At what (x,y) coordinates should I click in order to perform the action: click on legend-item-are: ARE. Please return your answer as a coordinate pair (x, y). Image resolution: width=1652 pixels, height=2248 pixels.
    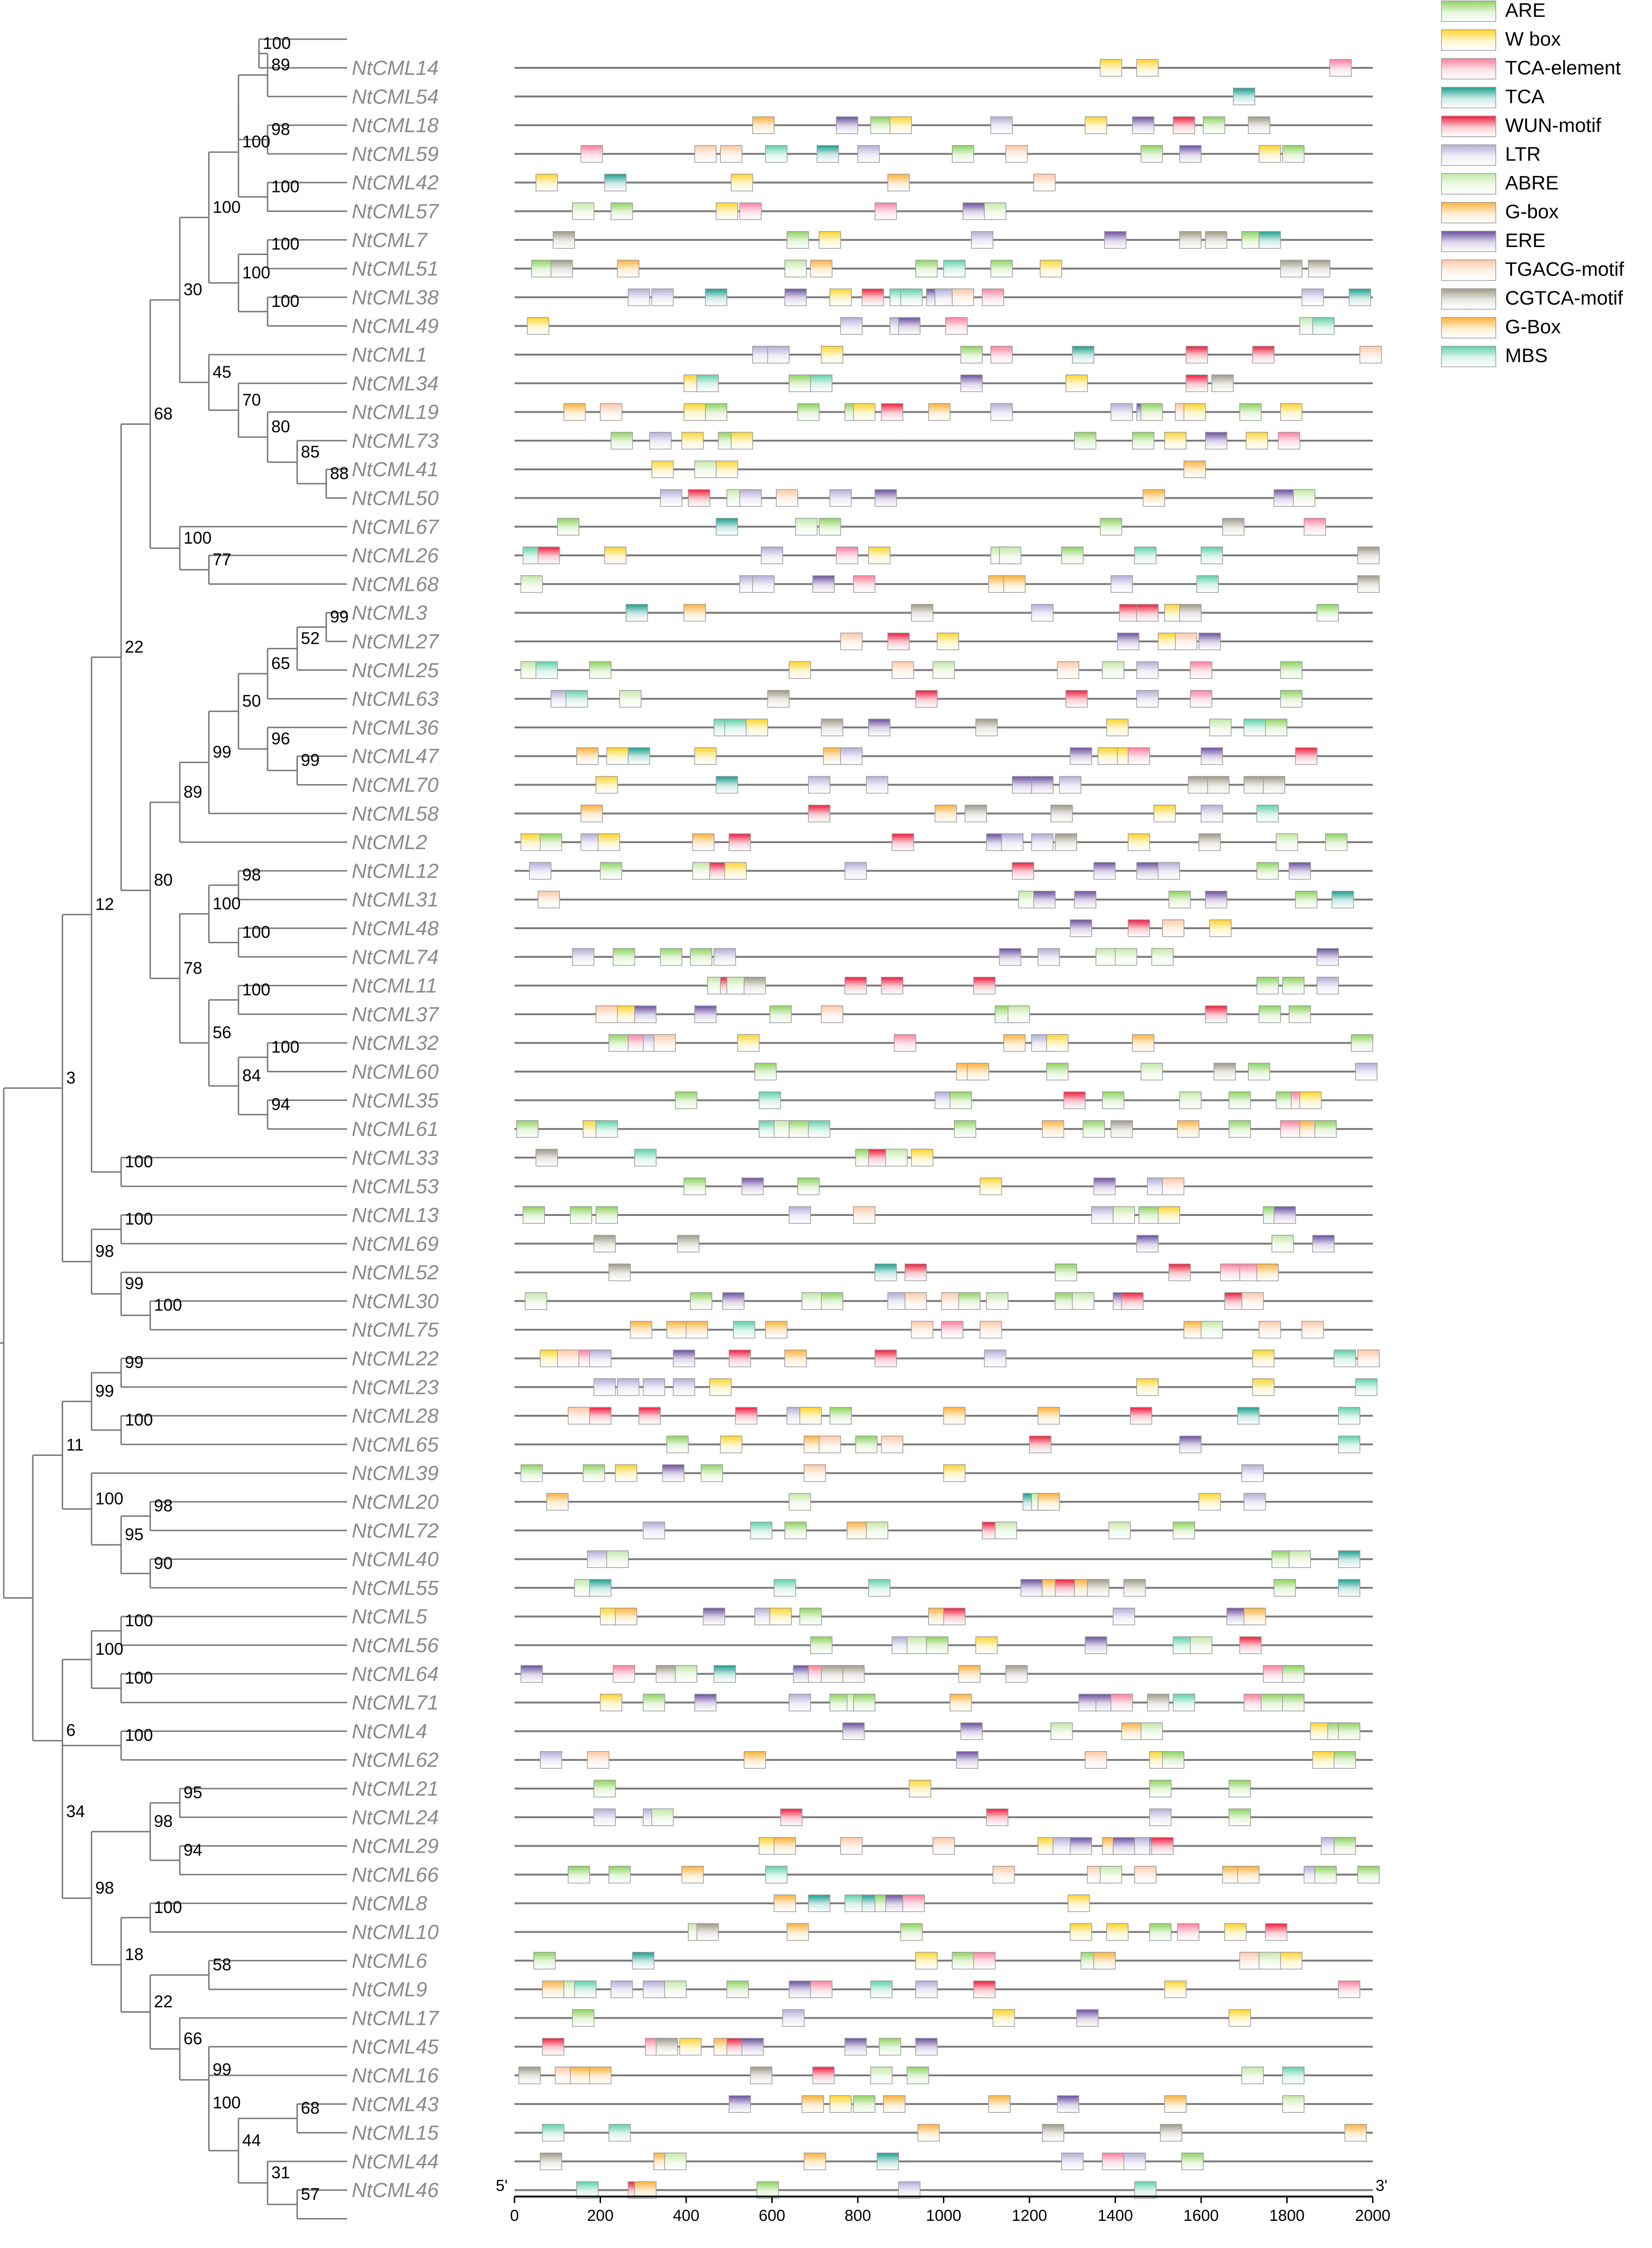
    Looking at the image, I should click on (1493, 11).